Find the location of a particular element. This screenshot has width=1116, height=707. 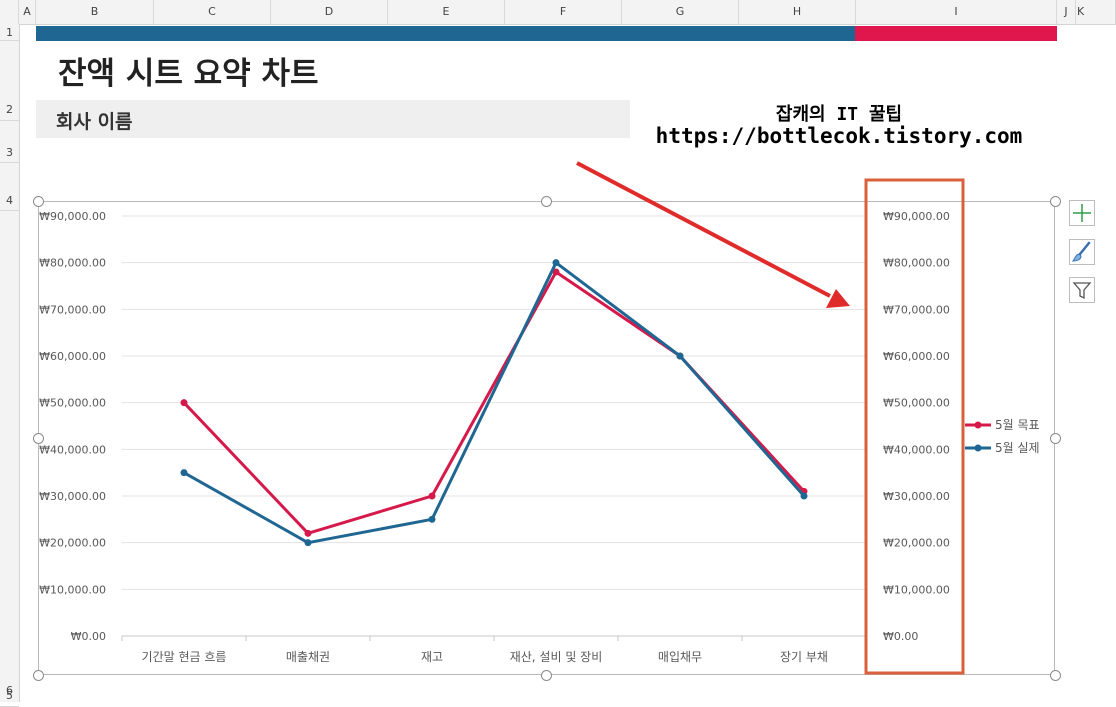

column-header-j: J is located at coordinates (1066, 12).